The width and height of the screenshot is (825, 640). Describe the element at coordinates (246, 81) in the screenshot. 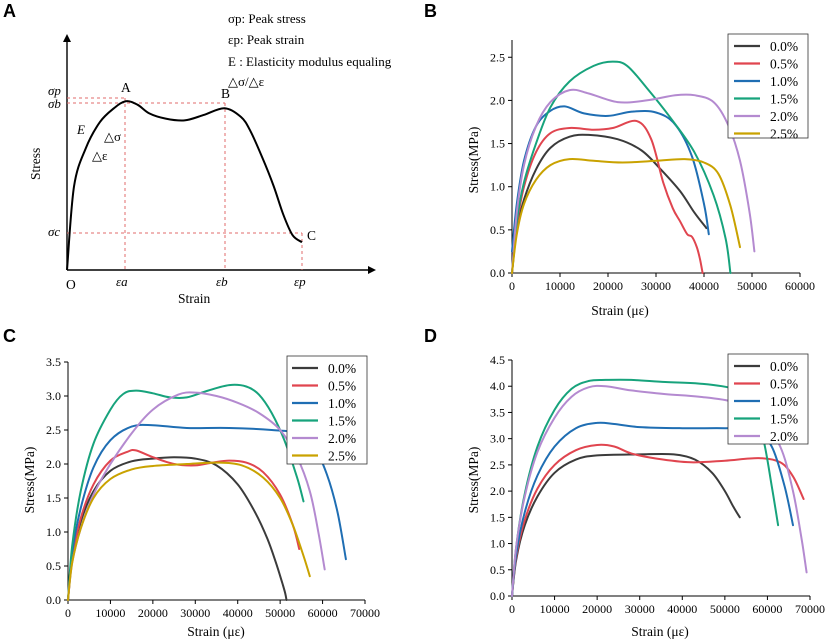

I see `definition-line-4: △σ/△ε` at that location.